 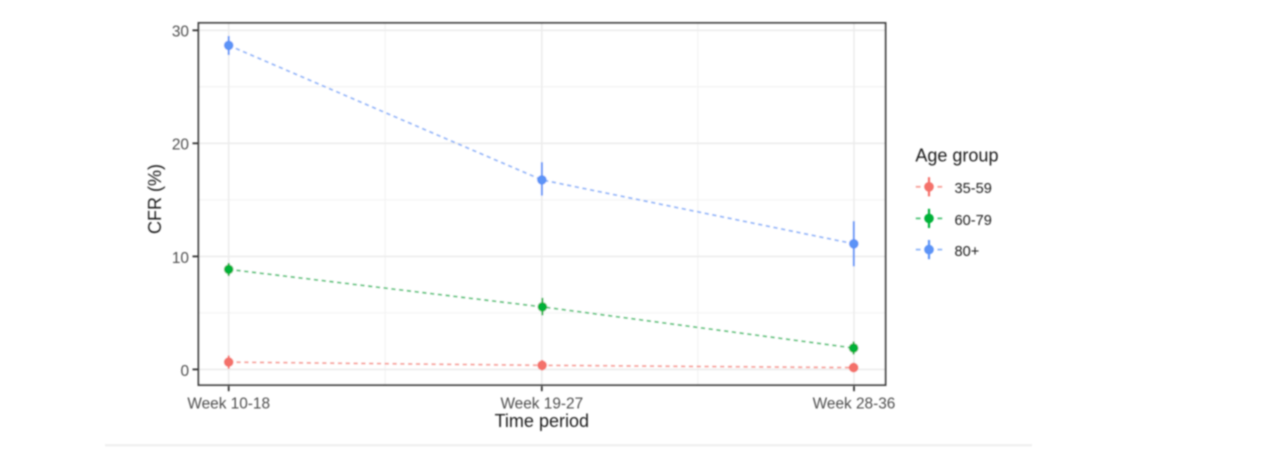 What do you see at coordinates (541, 403) in the screenshot?
I see `svg-text: Week 19-27` at bounding box center [541, 403].